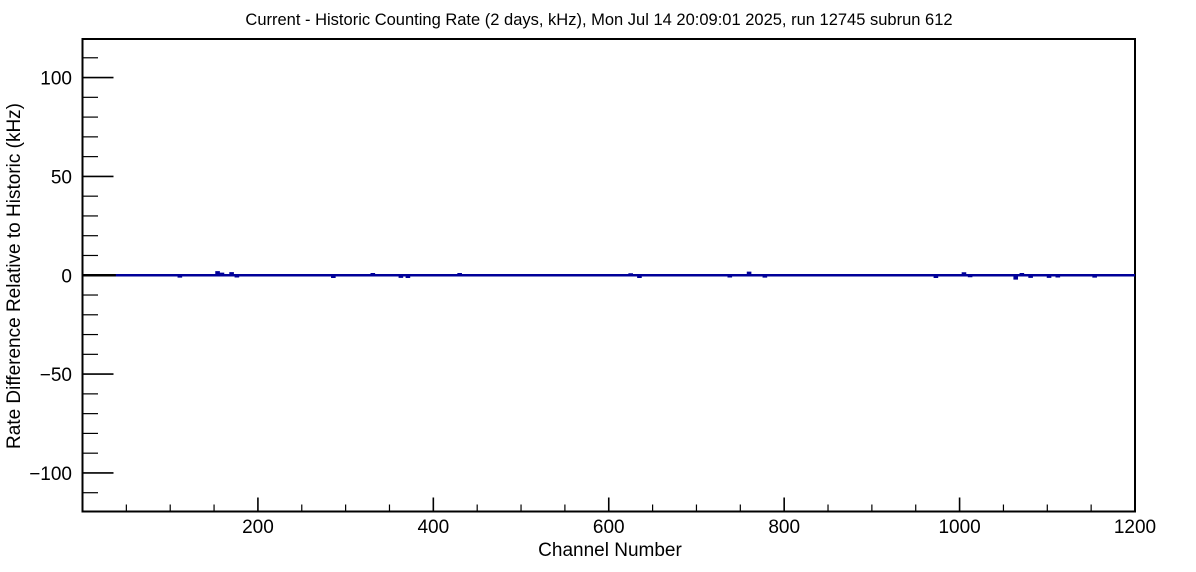 Image resolution: width=1196 pixels, height=572 pixels. Describe the element at coordinates (625, 275) in the screenshot. I see `rate-difference-trace` at that location.